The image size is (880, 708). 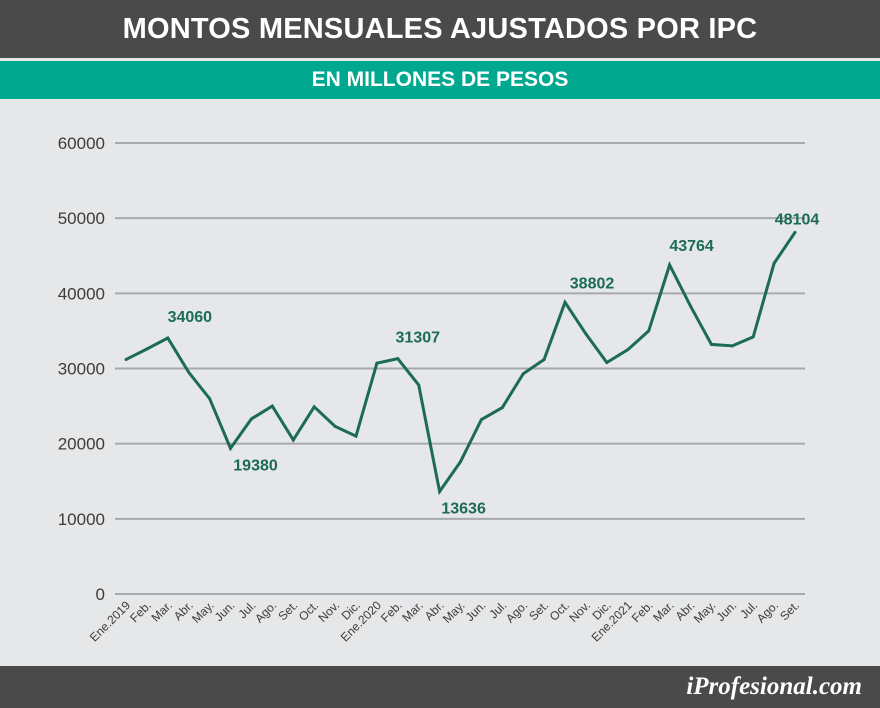 What do you see at coordinates (592, 283) in the screenshot?
I see `data-label: 38802` at bounding box center [592, 283].